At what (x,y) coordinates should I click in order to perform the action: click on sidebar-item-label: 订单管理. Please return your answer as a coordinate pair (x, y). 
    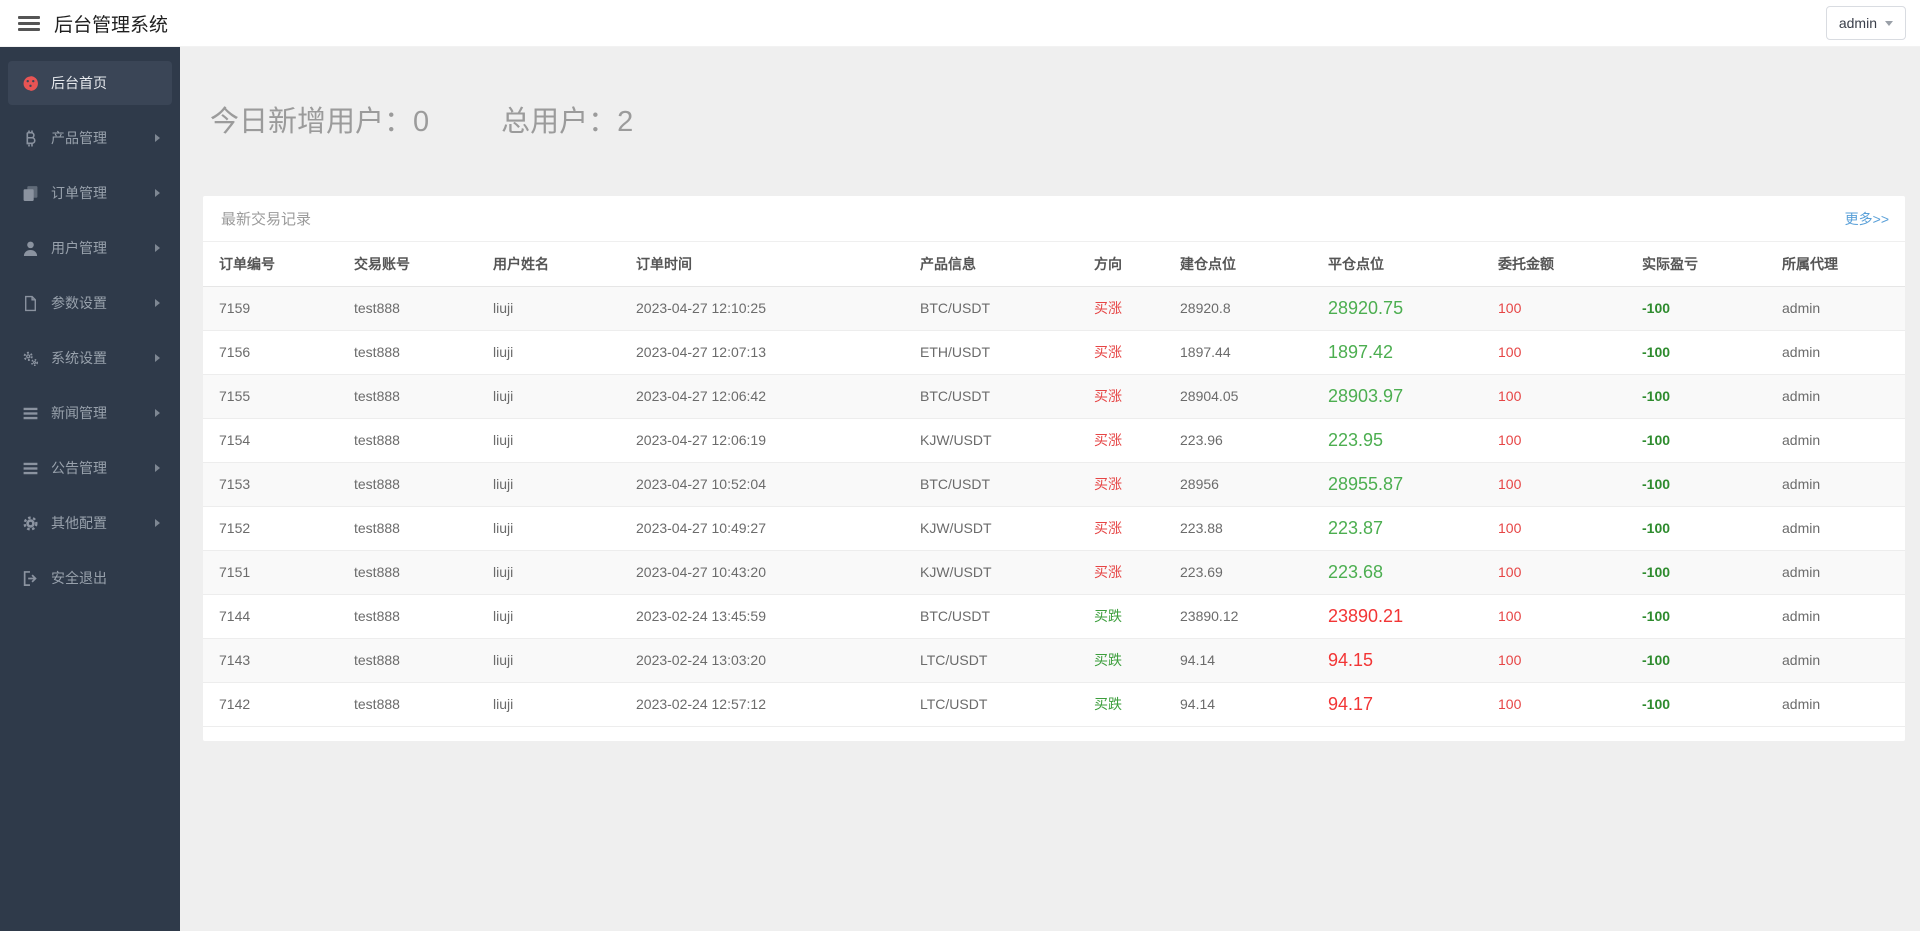
    Looking at the image, I should click on (79, 193).